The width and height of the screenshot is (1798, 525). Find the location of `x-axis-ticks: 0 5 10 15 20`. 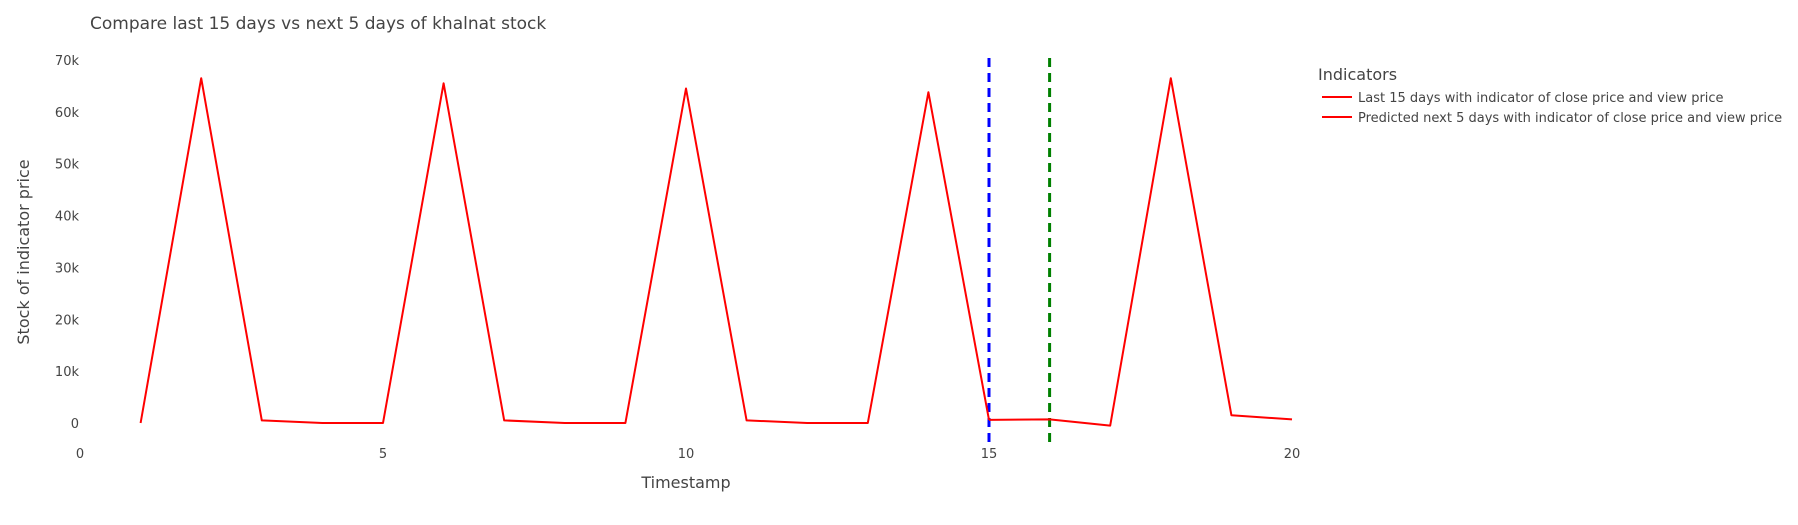

x-axis-ticks: 0 5 10 15 20 is located at coordinates (688, 454).